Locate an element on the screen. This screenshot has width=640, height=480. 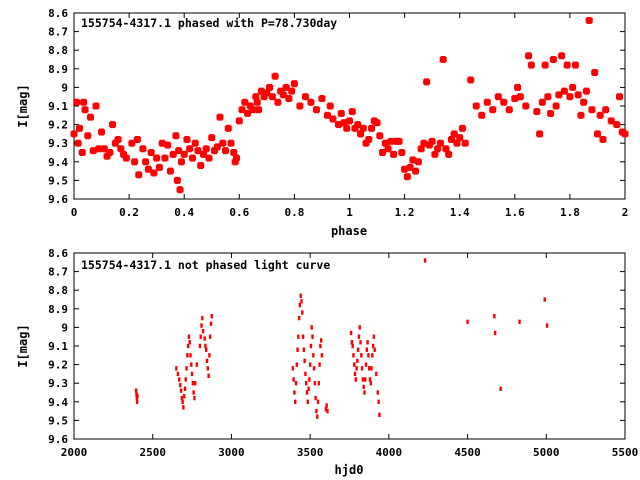
phased-y-tick-label: 8.9 is located at coordinates (58, 69).